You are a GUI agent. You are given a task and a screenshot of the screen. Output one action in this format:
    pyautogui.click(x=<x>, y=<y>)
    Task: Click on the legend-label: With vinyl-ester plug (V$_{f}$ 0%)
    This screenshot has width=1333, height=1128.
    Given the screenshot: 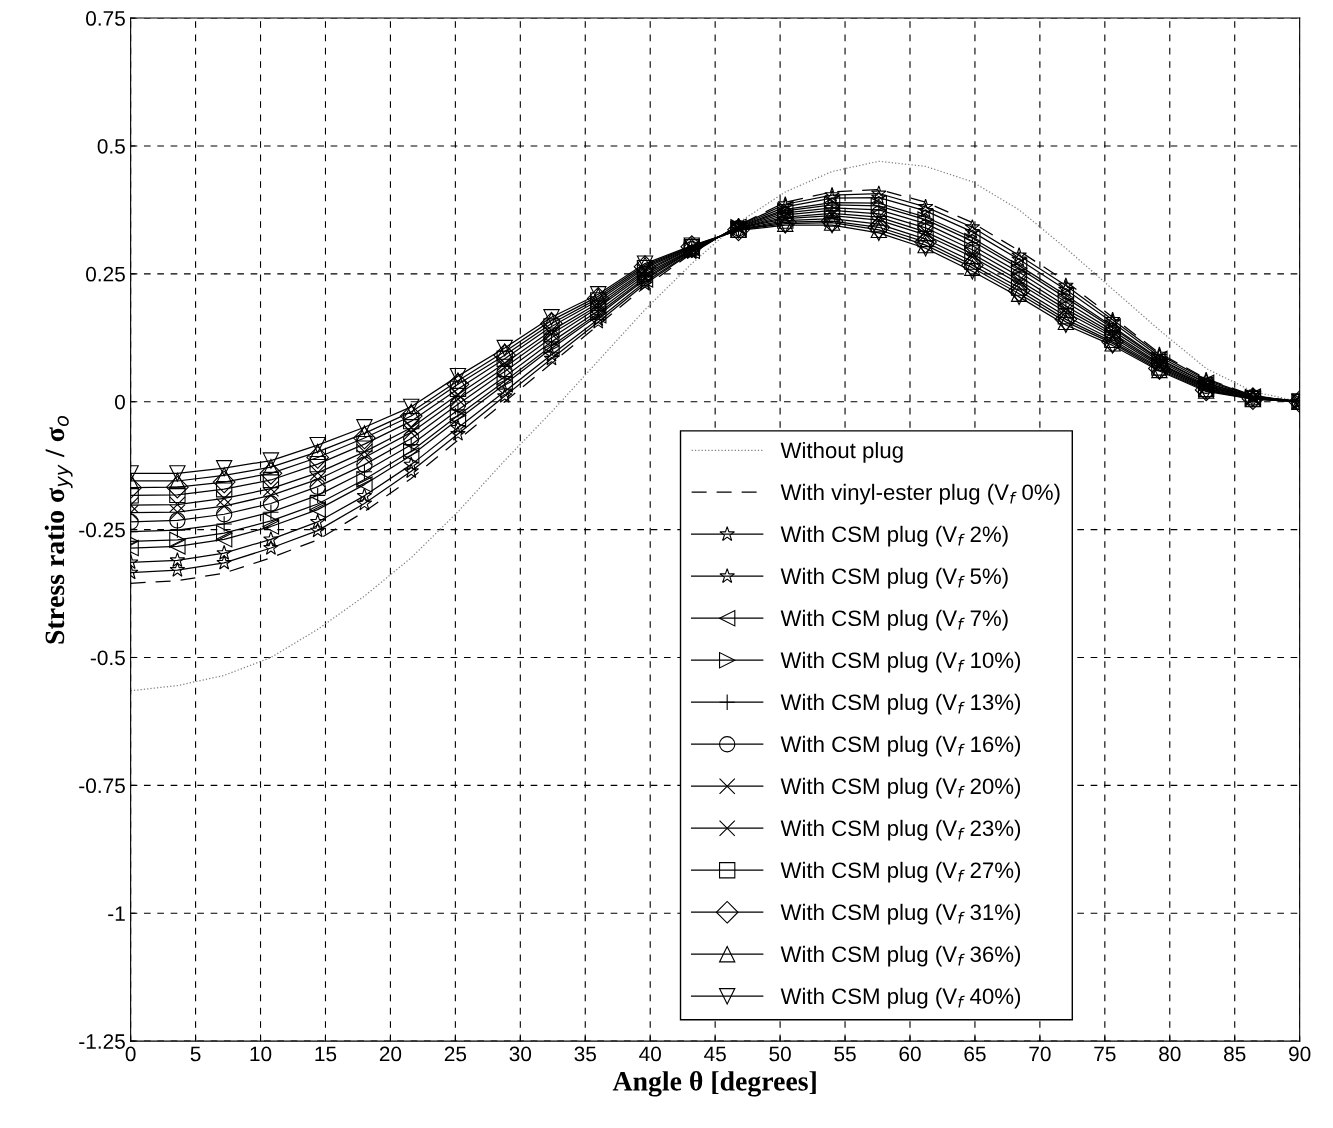 What is the action you would take?
    pyautogui.click(x=920, y=494)
    